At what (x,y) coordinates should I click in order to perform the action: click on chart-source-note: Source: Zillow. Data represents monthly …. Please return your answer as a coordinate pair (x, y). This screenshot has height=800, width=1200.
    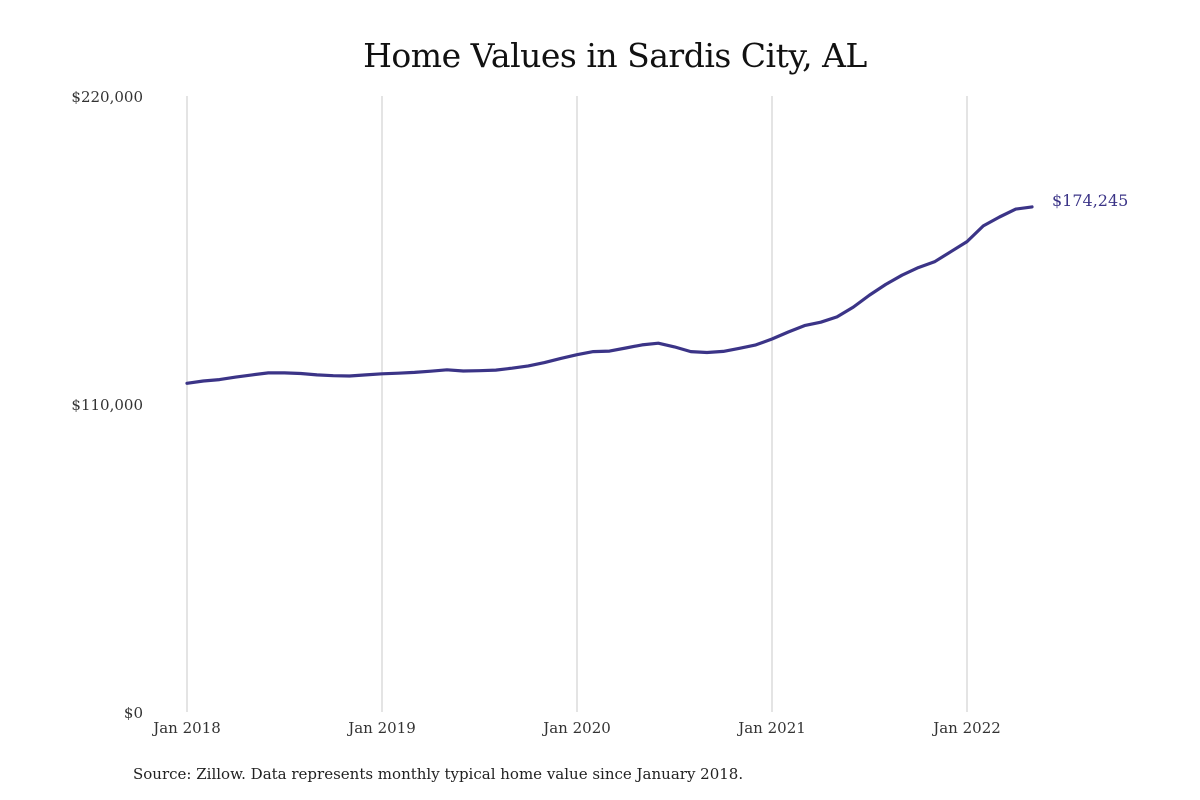
    Looking at the image, I should click on (438, 774).